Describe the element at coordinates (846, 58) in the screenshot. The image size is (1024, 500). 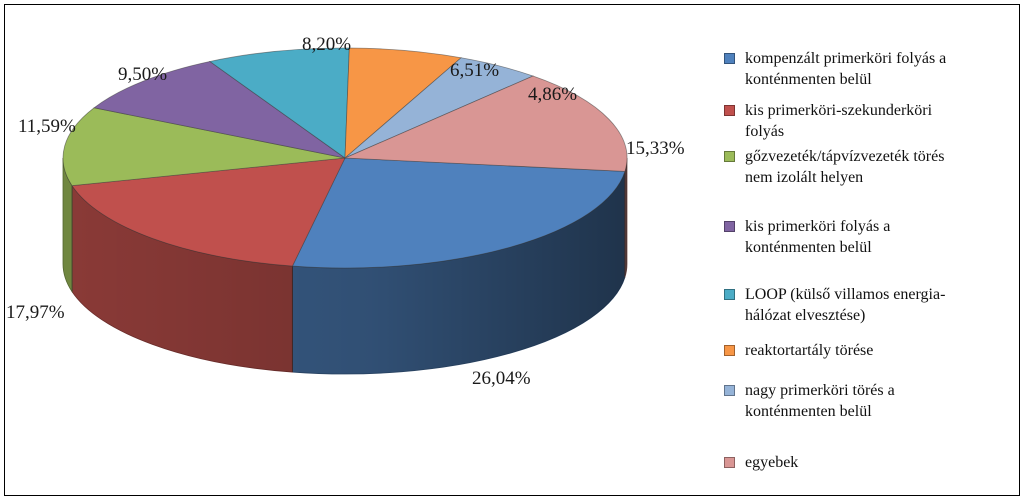
I see `legend-label-line: kompenzált primerköri folyás a` at that location.